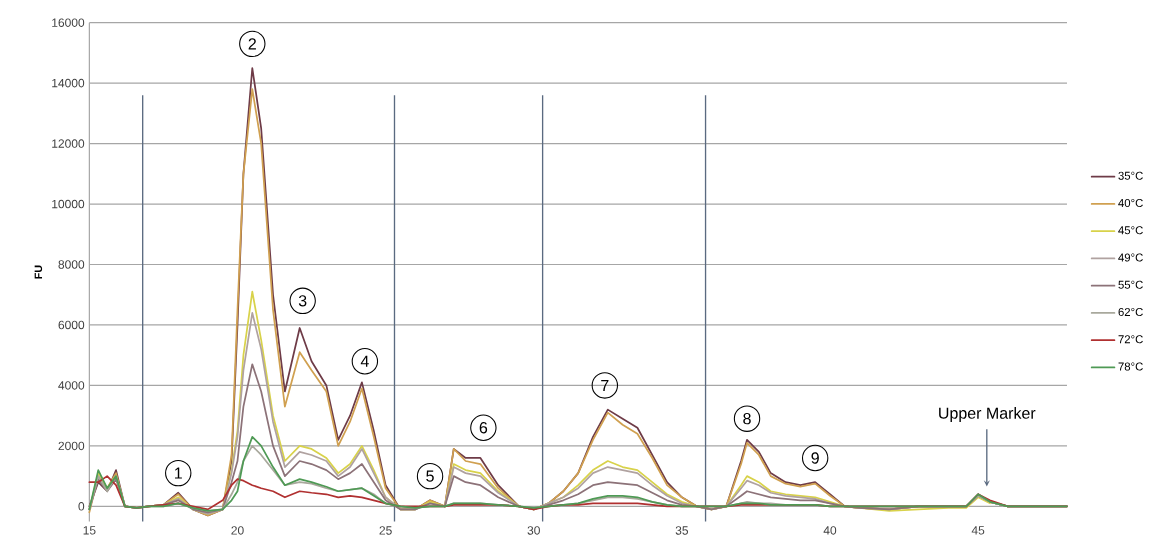 The width and height of the screenshot is (1167, 553). Describe the element at coordinates (71, 264) in the screenshot. I see `y-tick-label: 8000` at that location.